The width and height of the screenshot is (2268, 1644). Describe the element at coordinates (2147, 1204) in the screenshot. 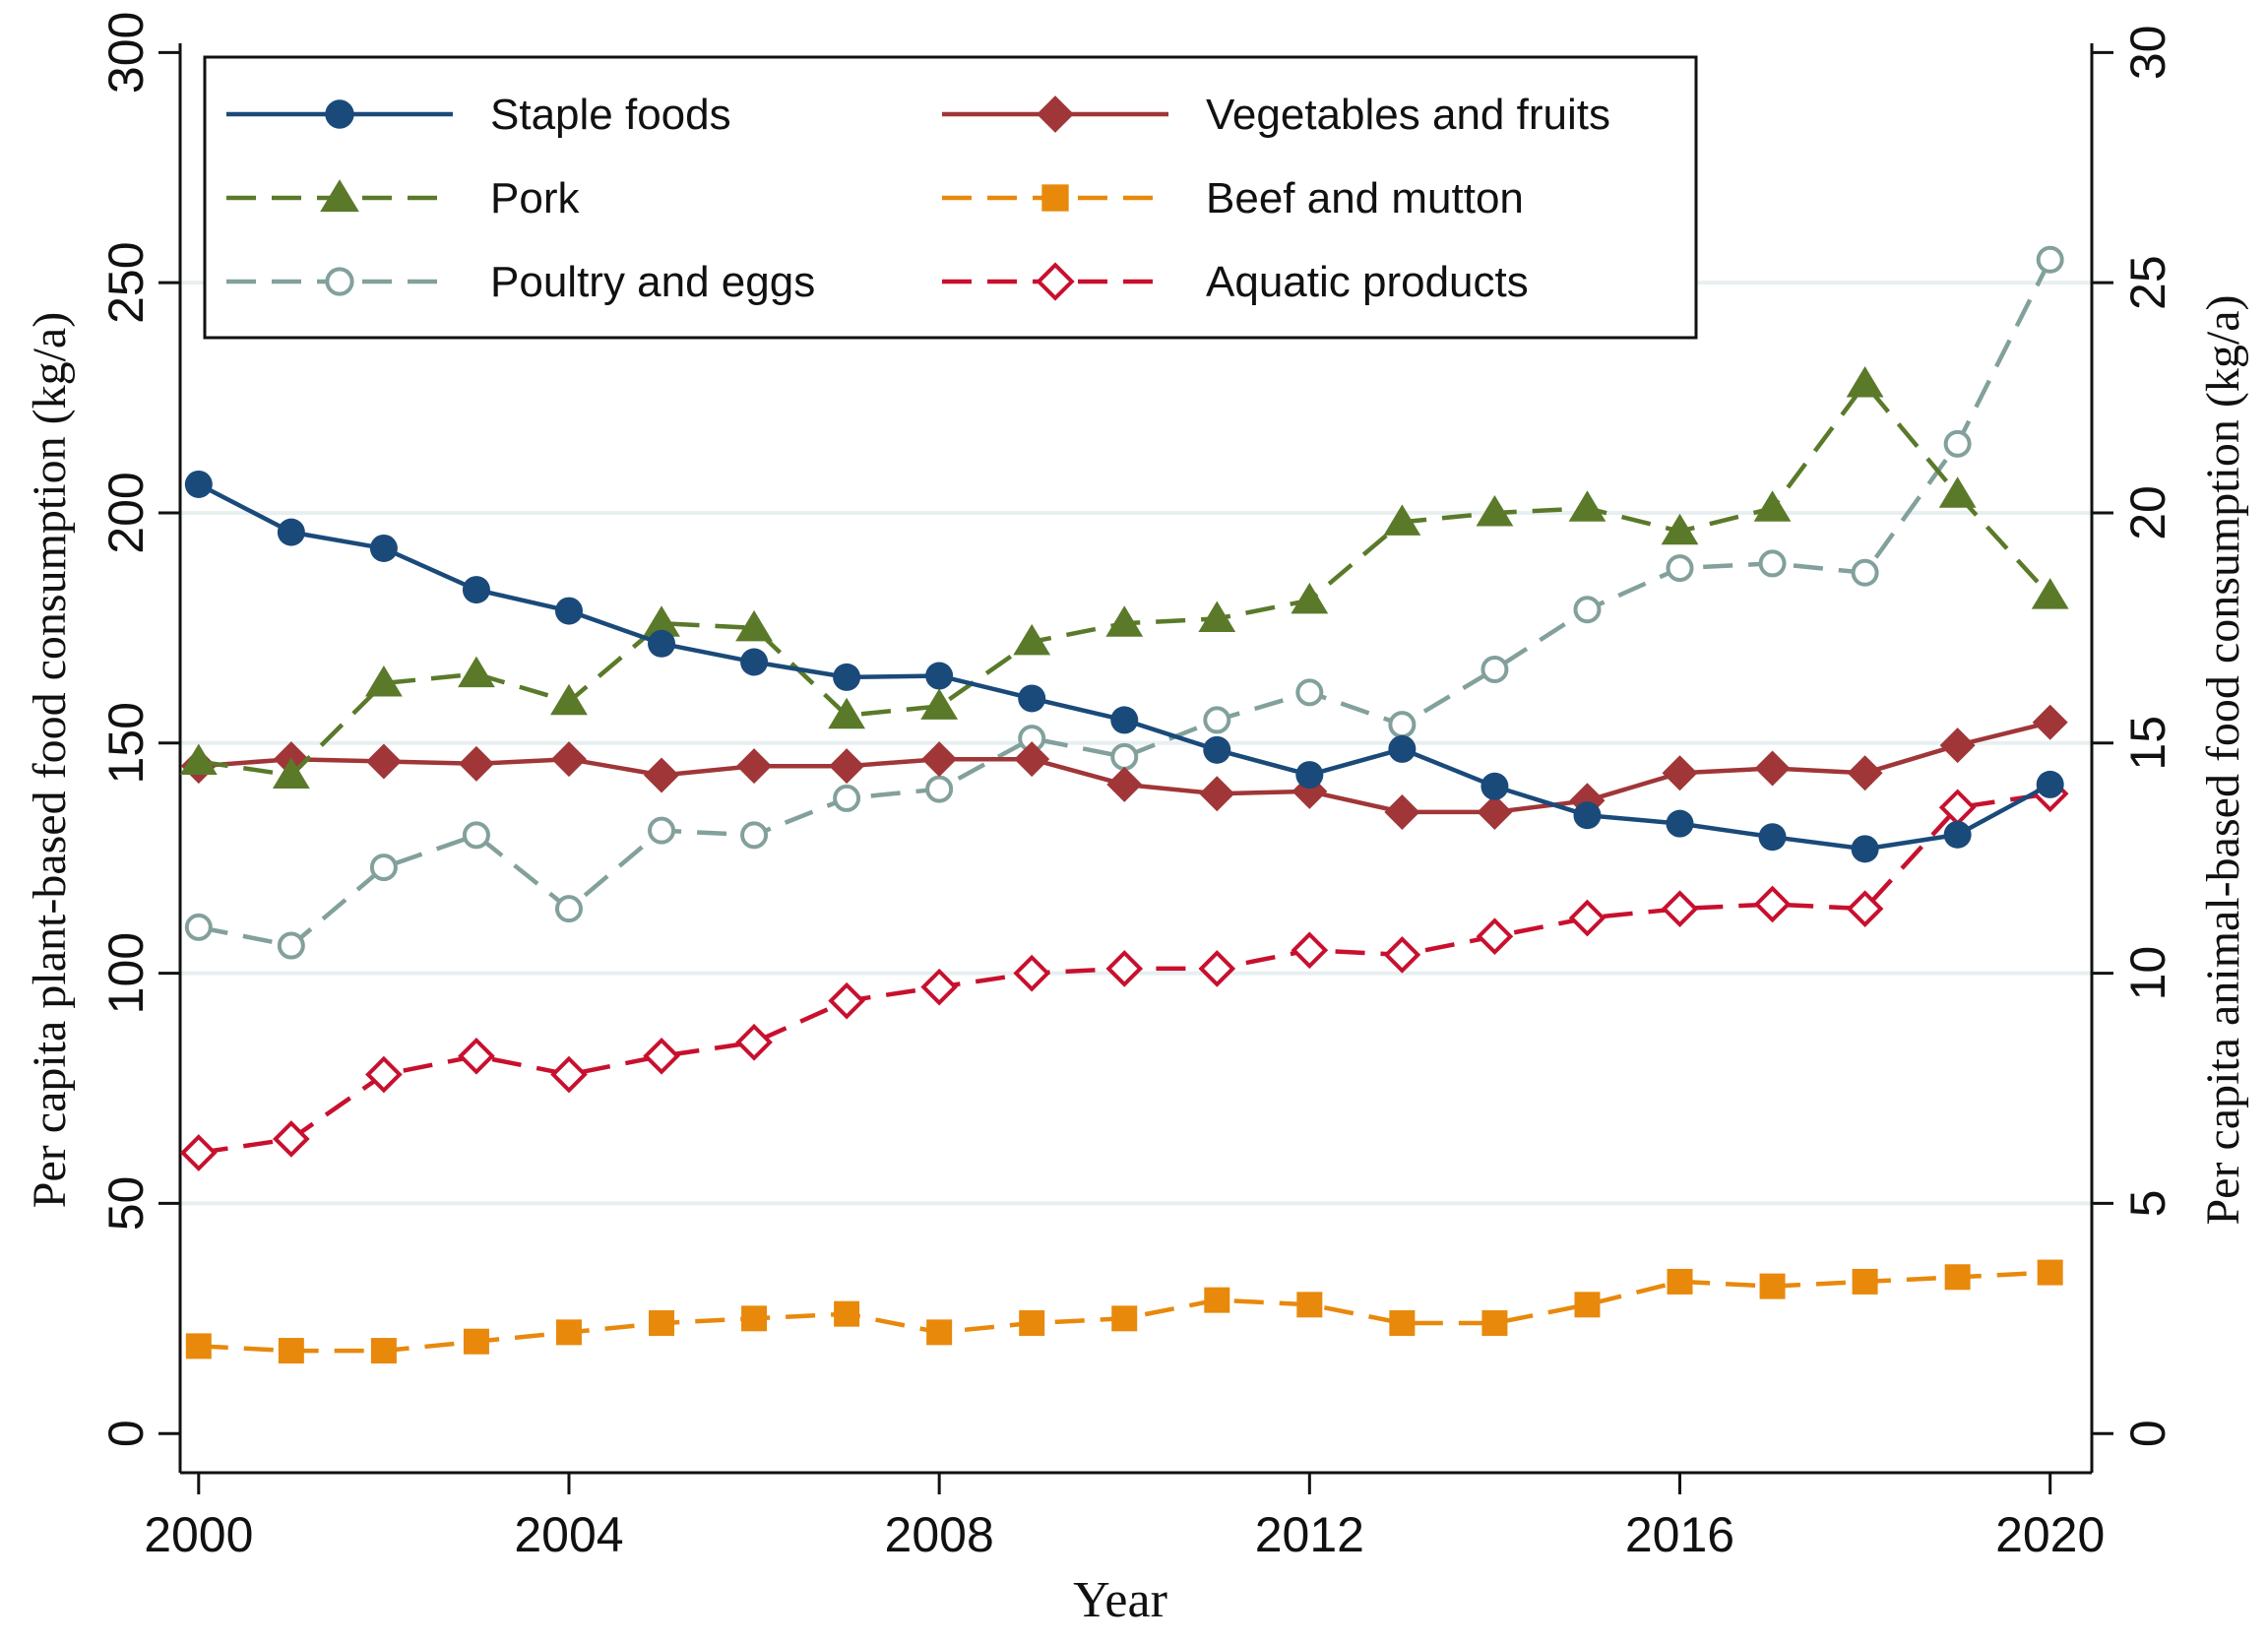

I see `y-right-tick-label: 5` at that location.